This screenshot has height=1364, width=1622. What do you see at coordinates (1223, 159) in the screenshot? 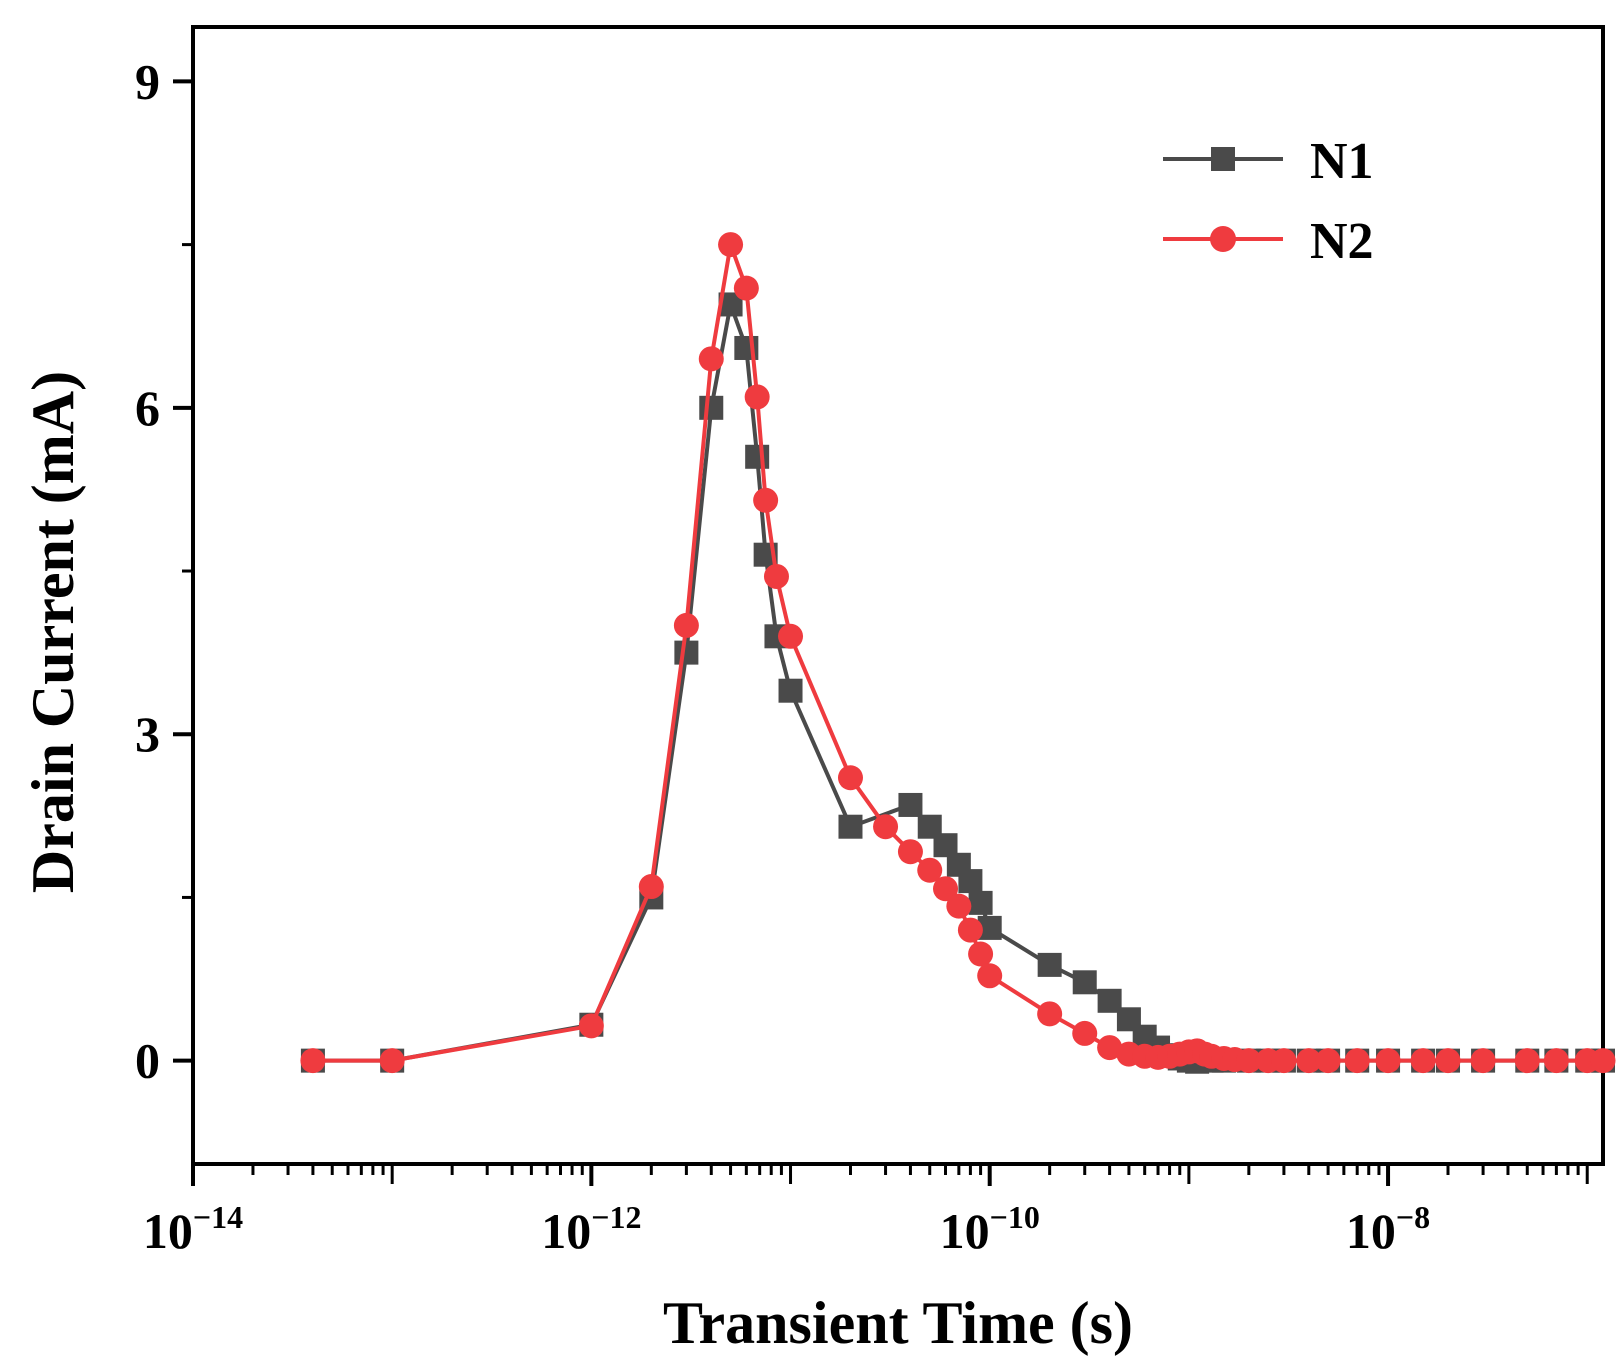
I see `legend-marker-n1` at bounding box center [1223, 159].